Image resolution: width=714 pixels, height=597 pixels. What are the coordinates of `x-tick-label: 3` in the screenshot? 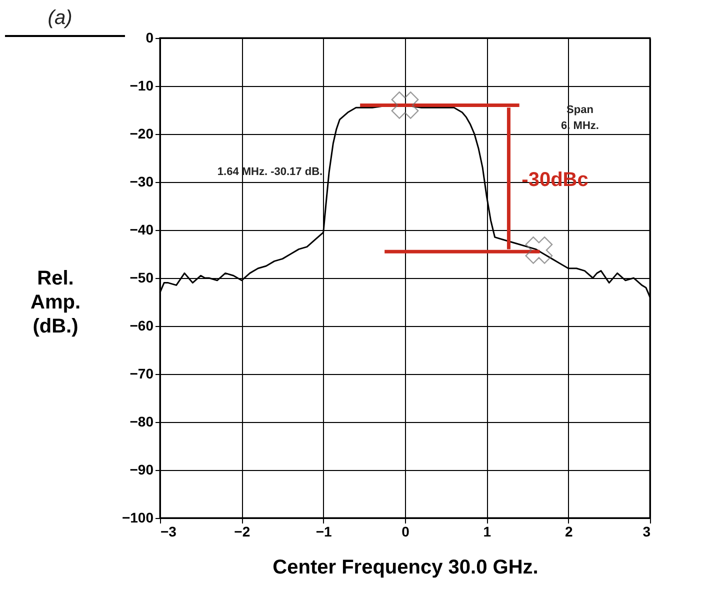 It's located at (646, 532).